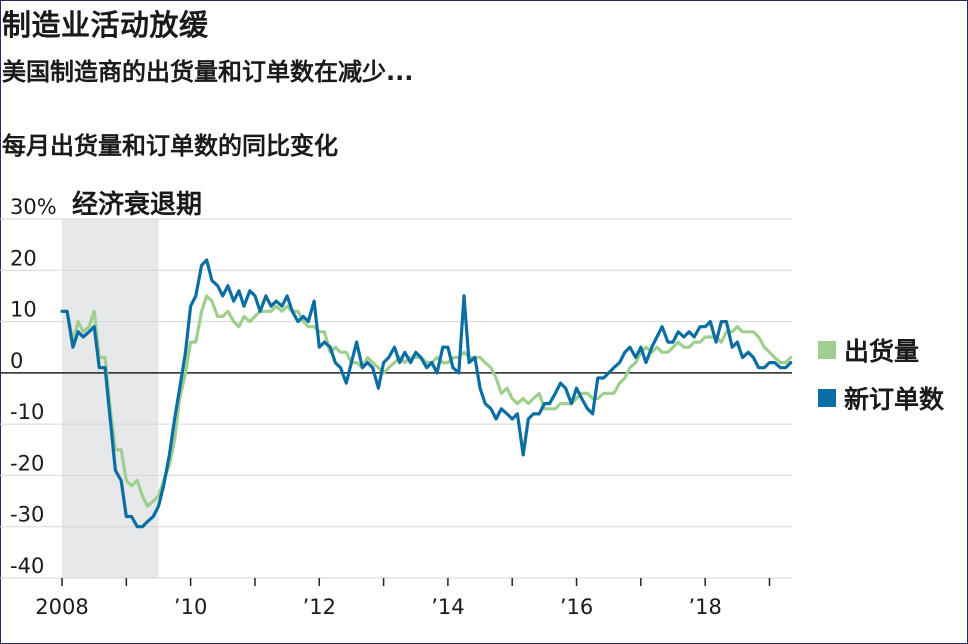 The height and width of the screenshot is (644, 968). Describe the element at coordinates (27, 515) in the screenshot. I see `y-tick-label: -30` at that location.